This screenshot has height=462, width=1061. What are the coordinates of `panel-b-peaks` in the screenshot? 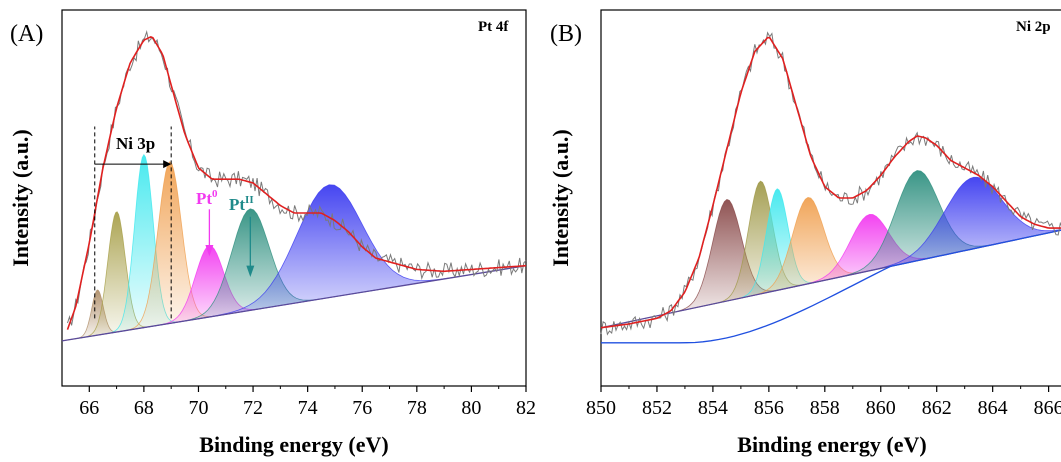 It's located at (843, 246).